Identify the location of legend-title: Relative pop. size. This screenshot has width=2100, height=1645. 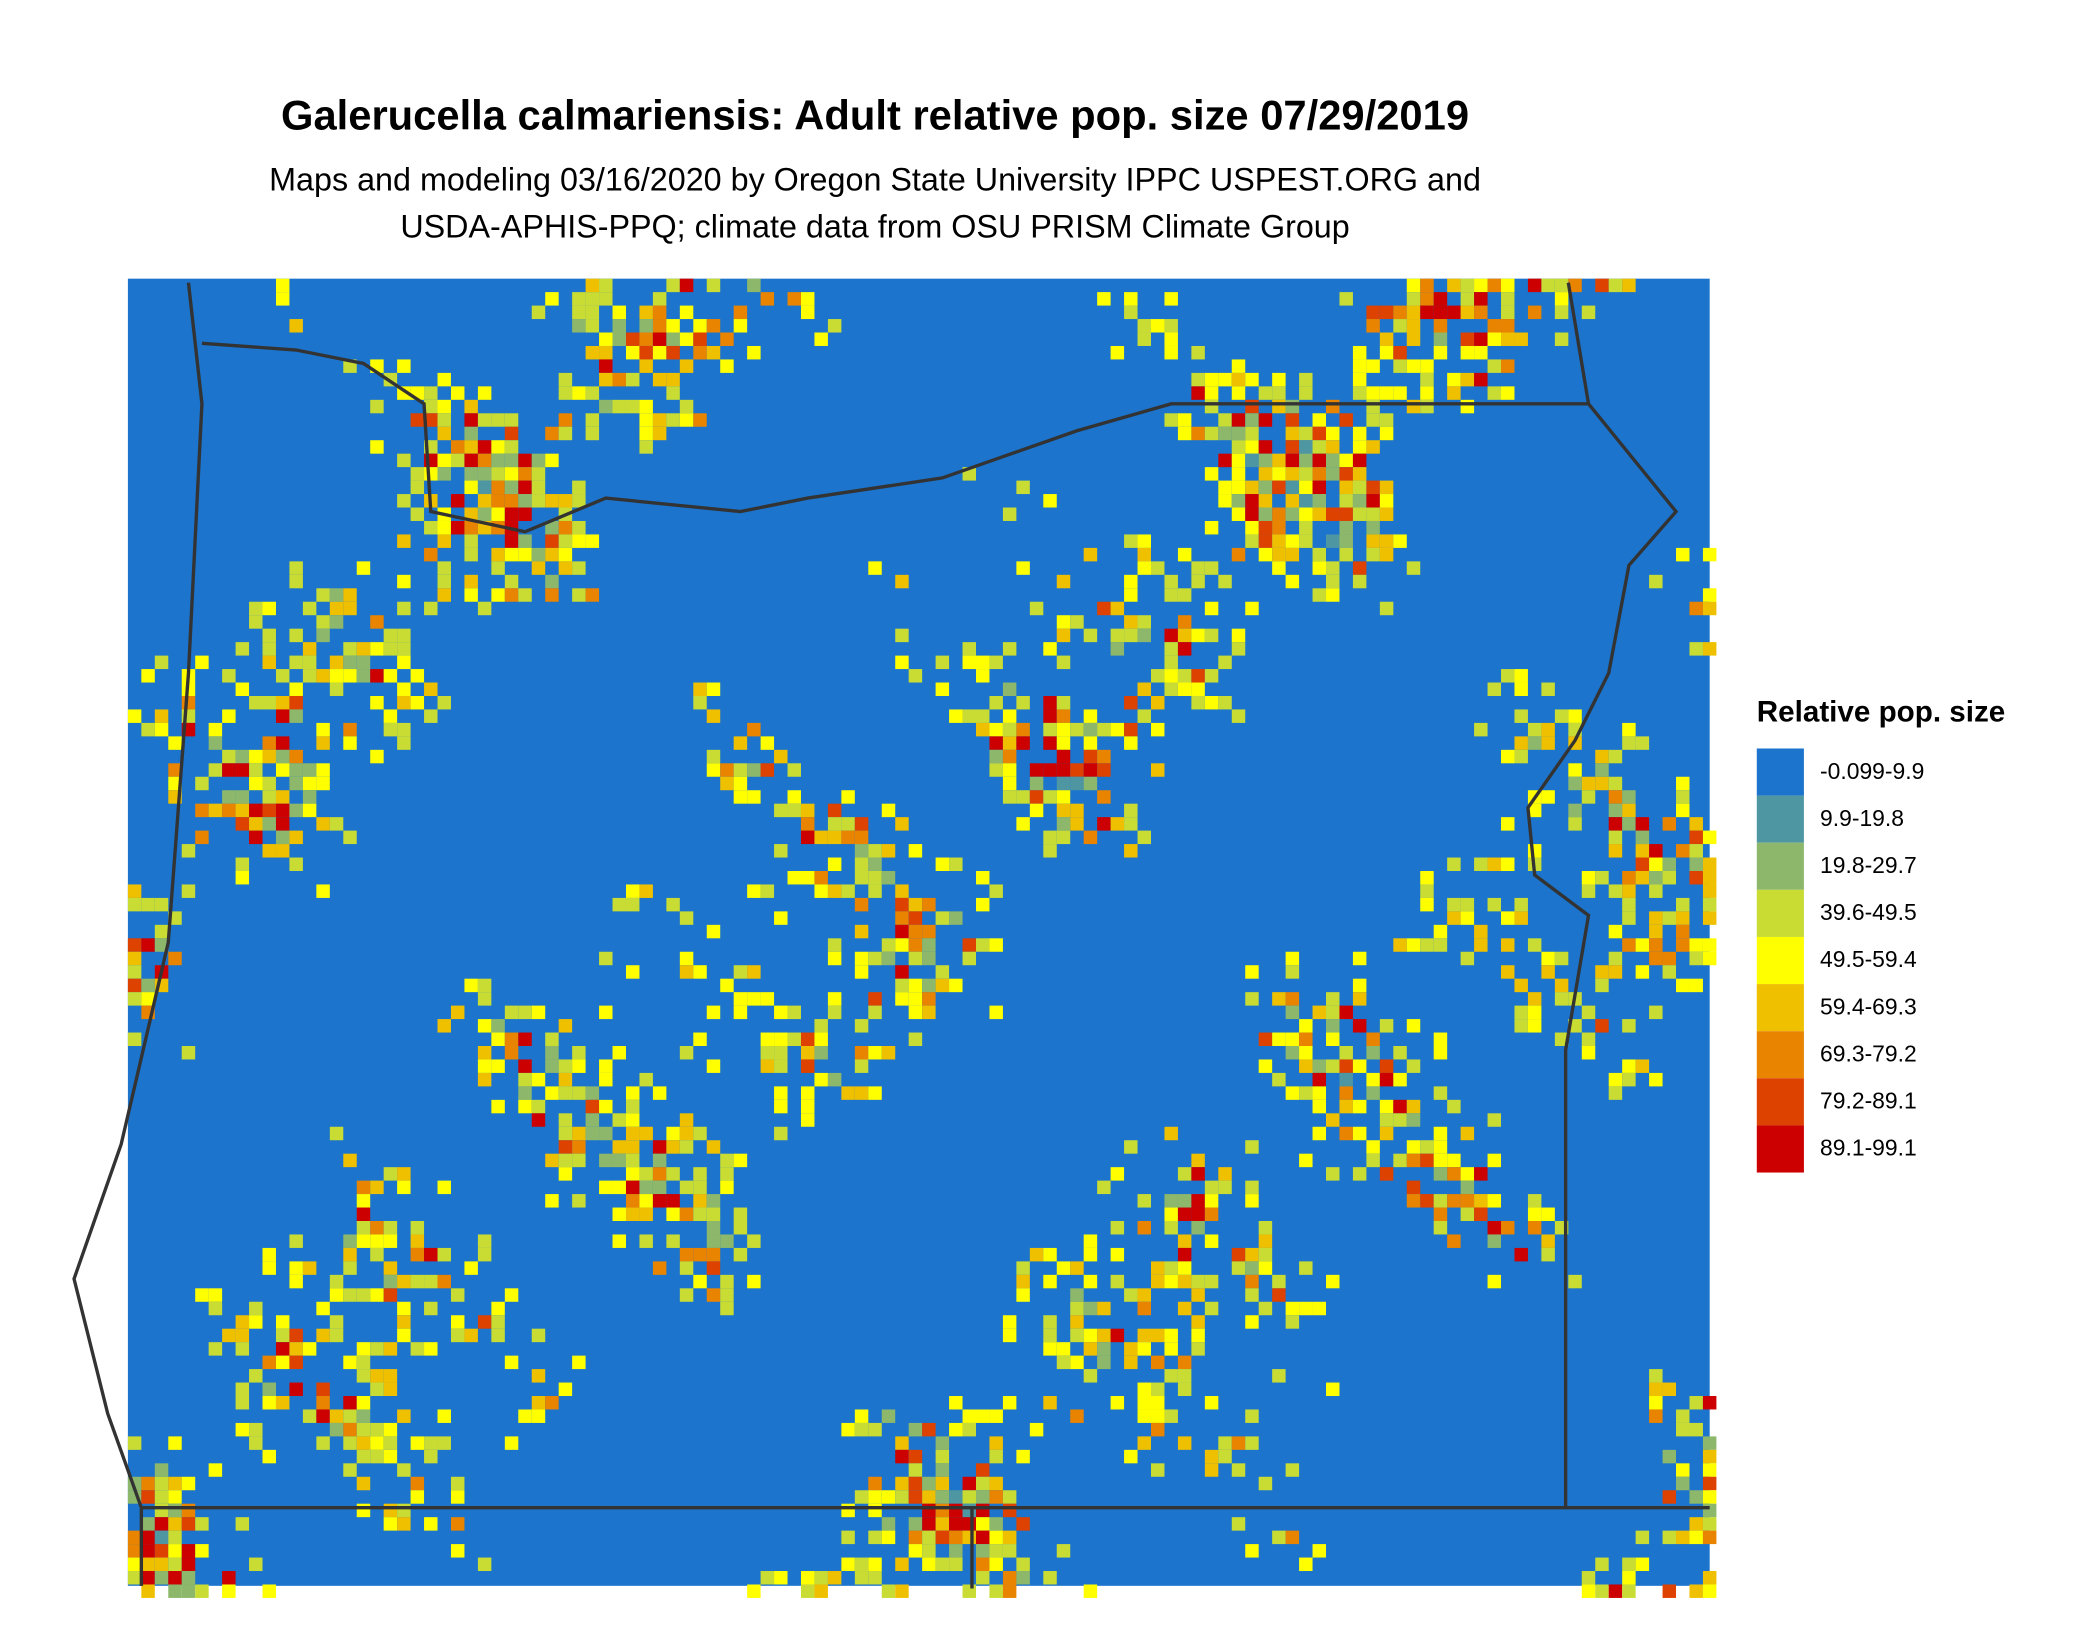
(1881, 711).